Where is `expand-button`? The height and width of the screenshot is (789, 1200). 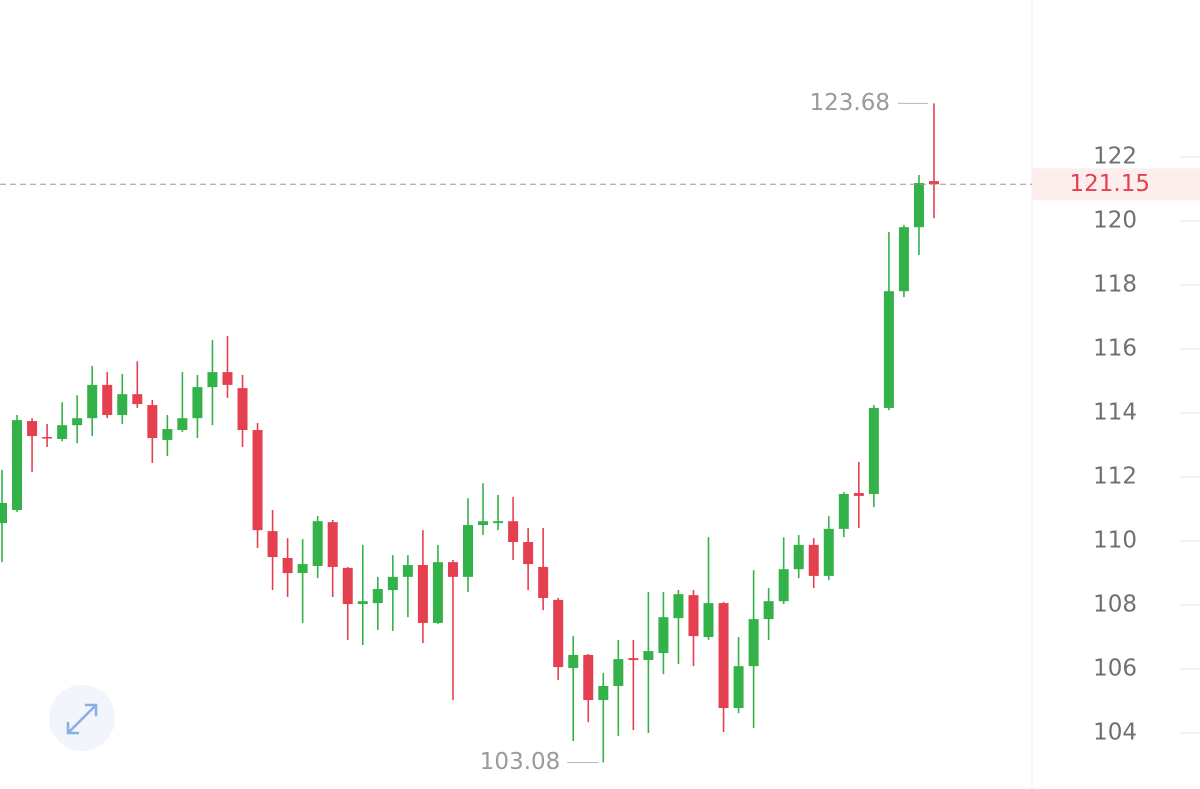 expand-button is located at coordinates (82, 718).